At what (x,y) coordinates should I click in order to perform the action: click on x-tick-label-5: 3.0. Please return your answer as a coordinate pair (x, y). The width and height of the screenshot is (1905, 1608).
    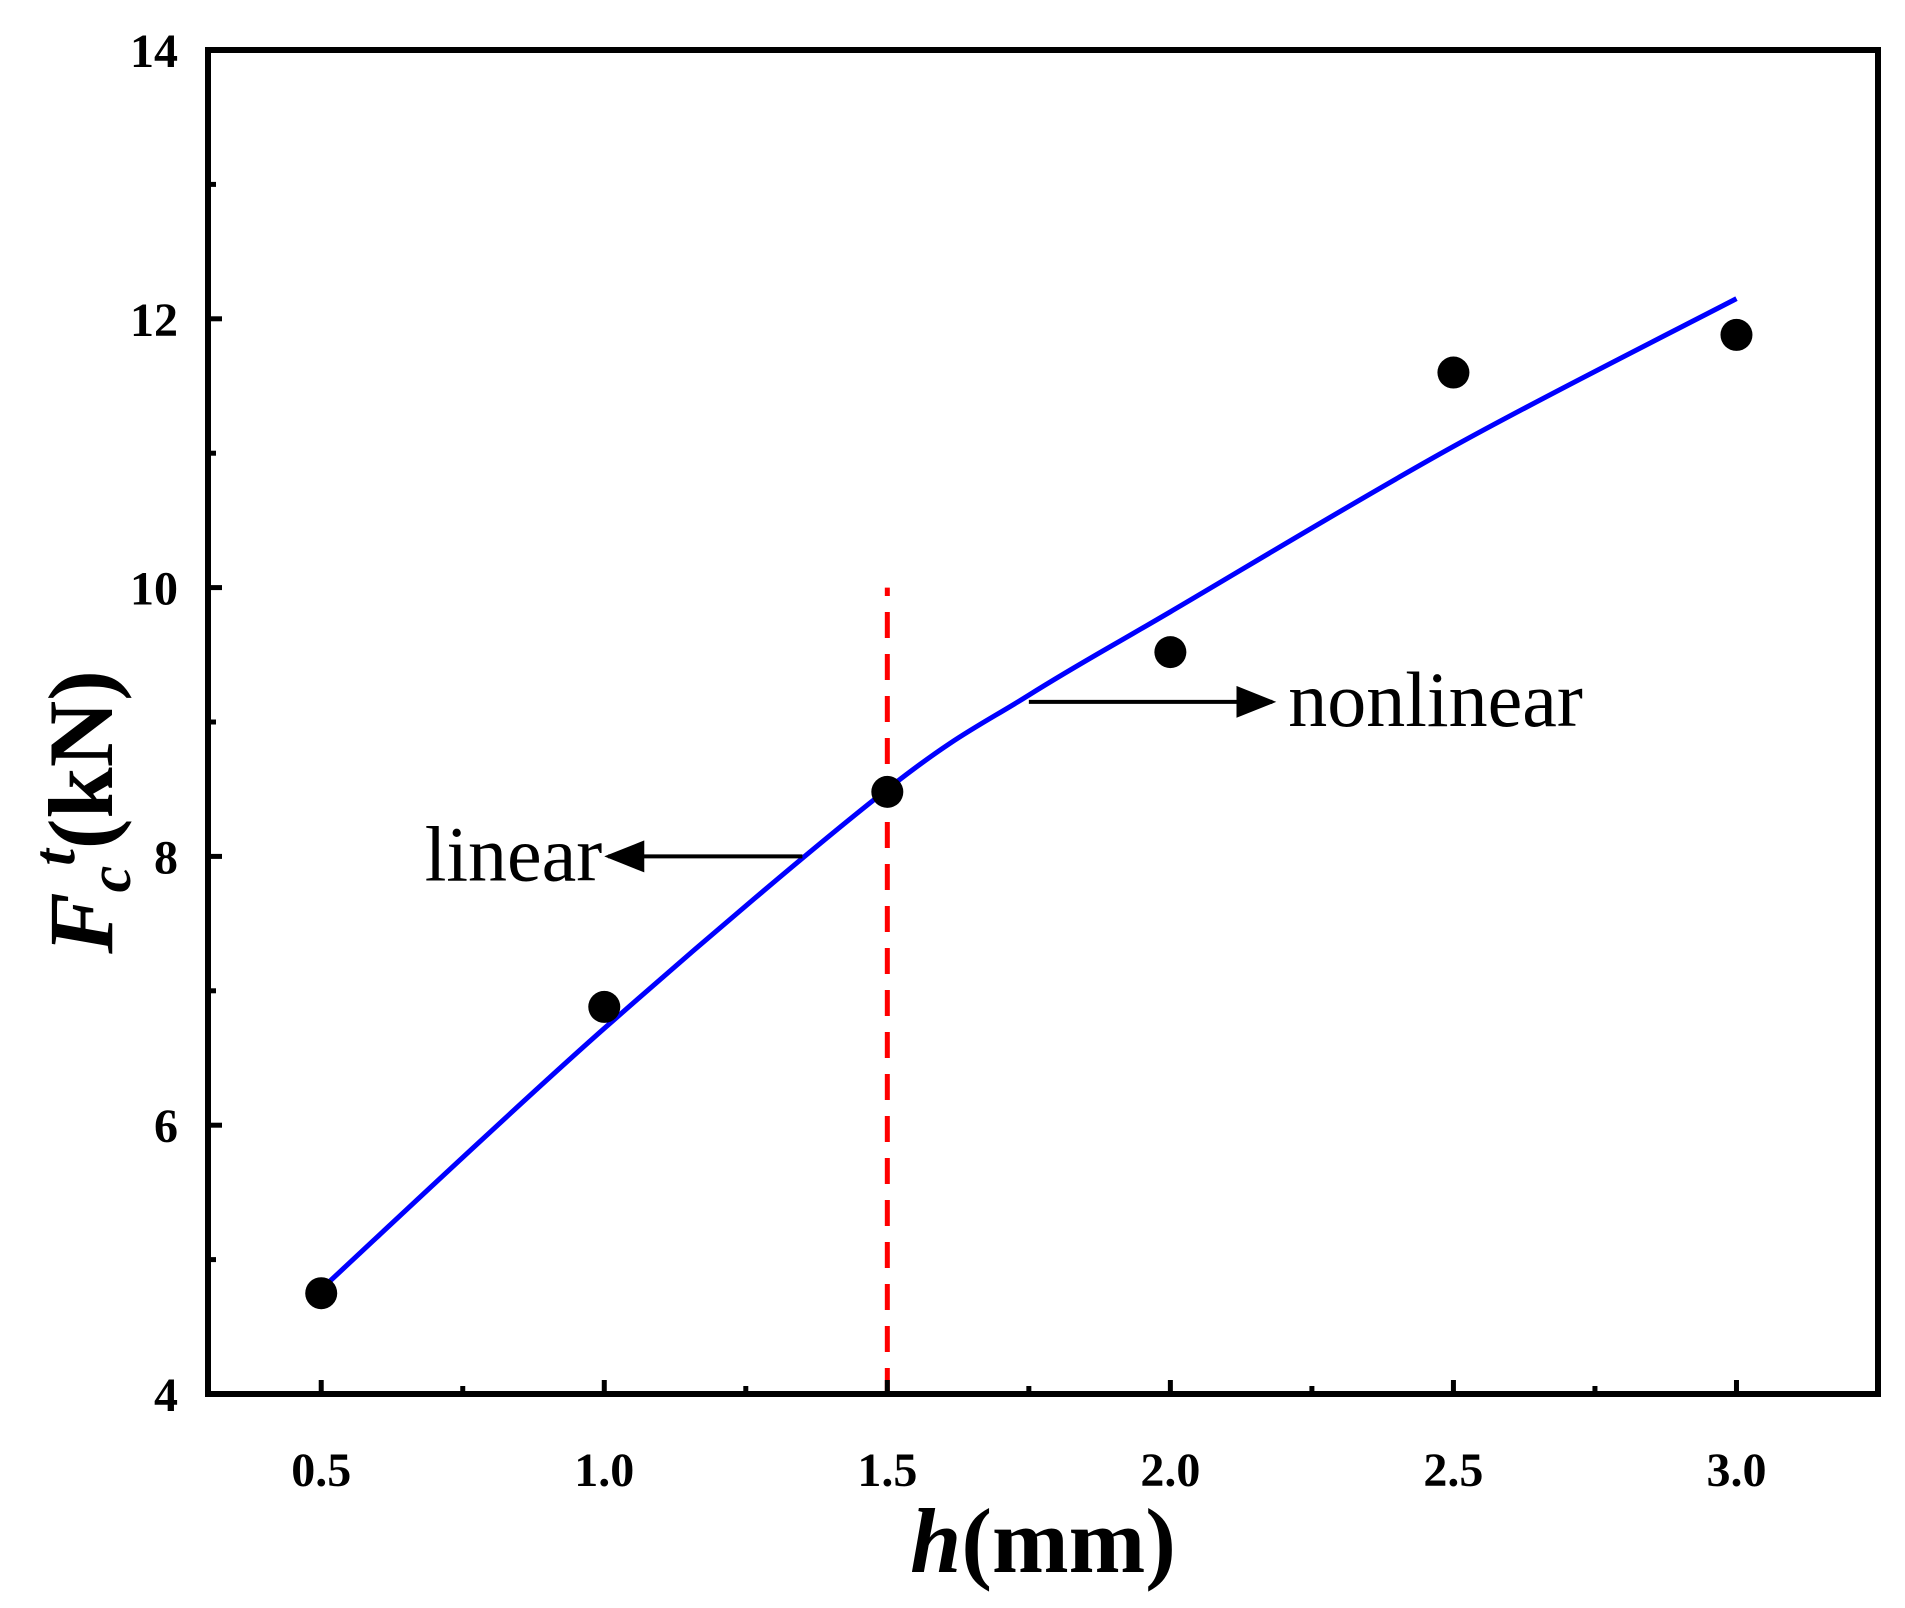
    Looking at the image, I should click on (1736, 1470).